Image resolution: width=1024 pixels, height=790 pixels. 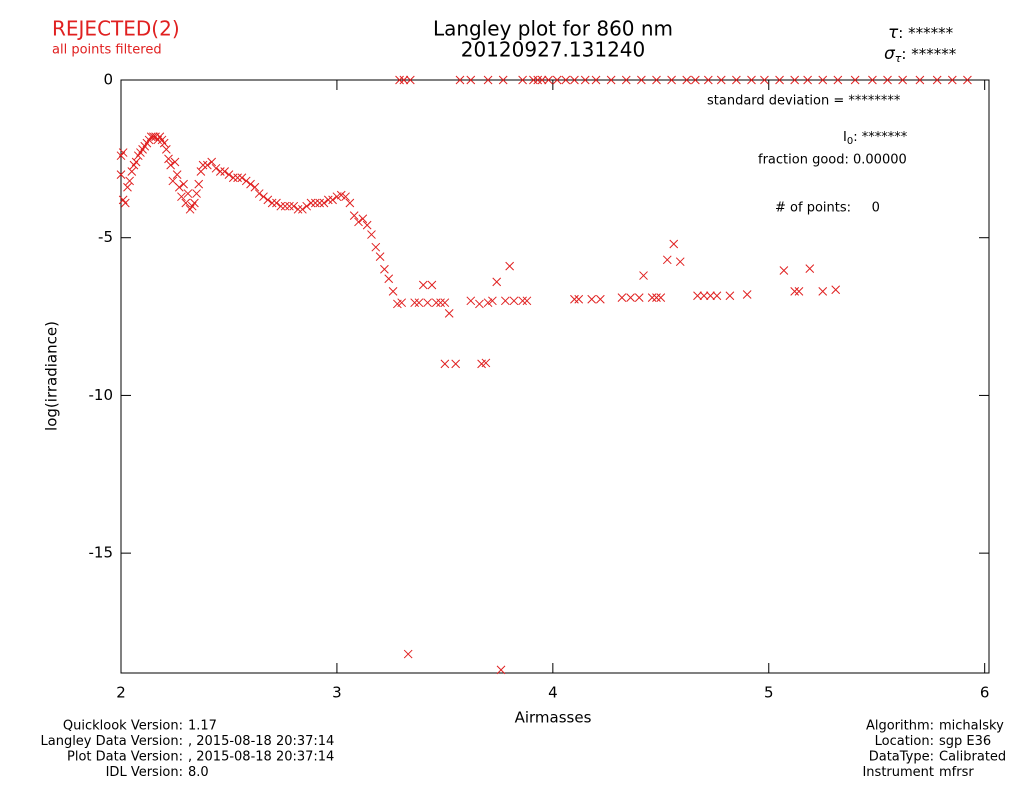 What do you see at coordinates (985, 693) in the screenshot?
I see `x-tick-label: 6` at bounding box center [985, 693].